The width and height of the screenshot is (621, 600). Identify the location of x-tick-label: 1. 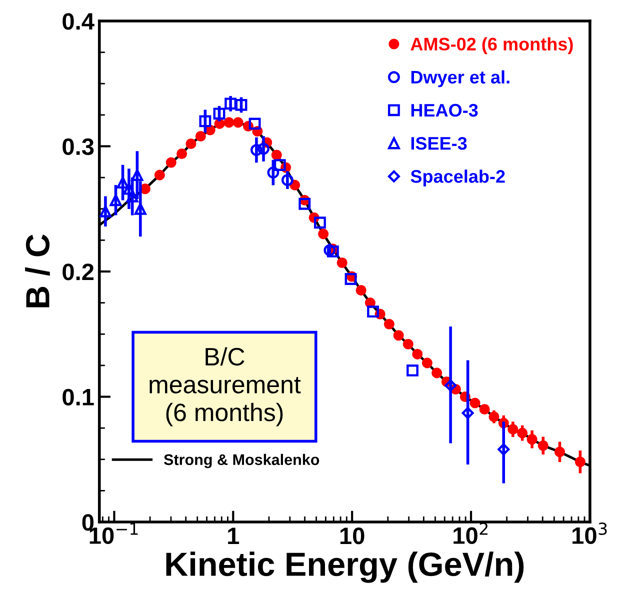
(234, 536).